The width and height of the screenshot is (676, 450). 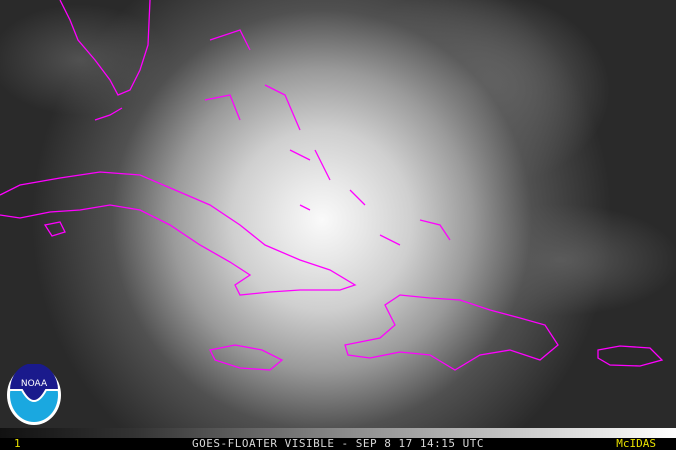 I want to click on grayscale-bar, so click(x=338, y=433).